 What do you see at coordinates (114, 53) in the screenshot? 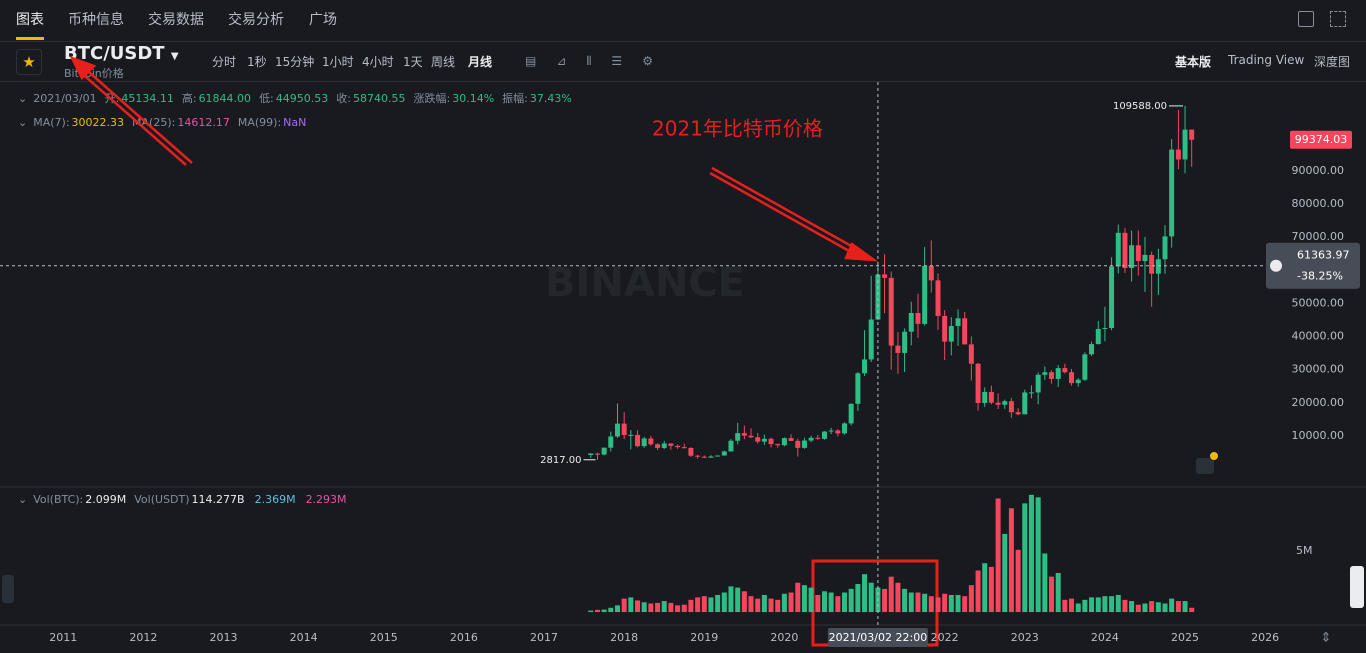
I see `symbol-text: BTC/USDT` at bounding box center [114, 53].